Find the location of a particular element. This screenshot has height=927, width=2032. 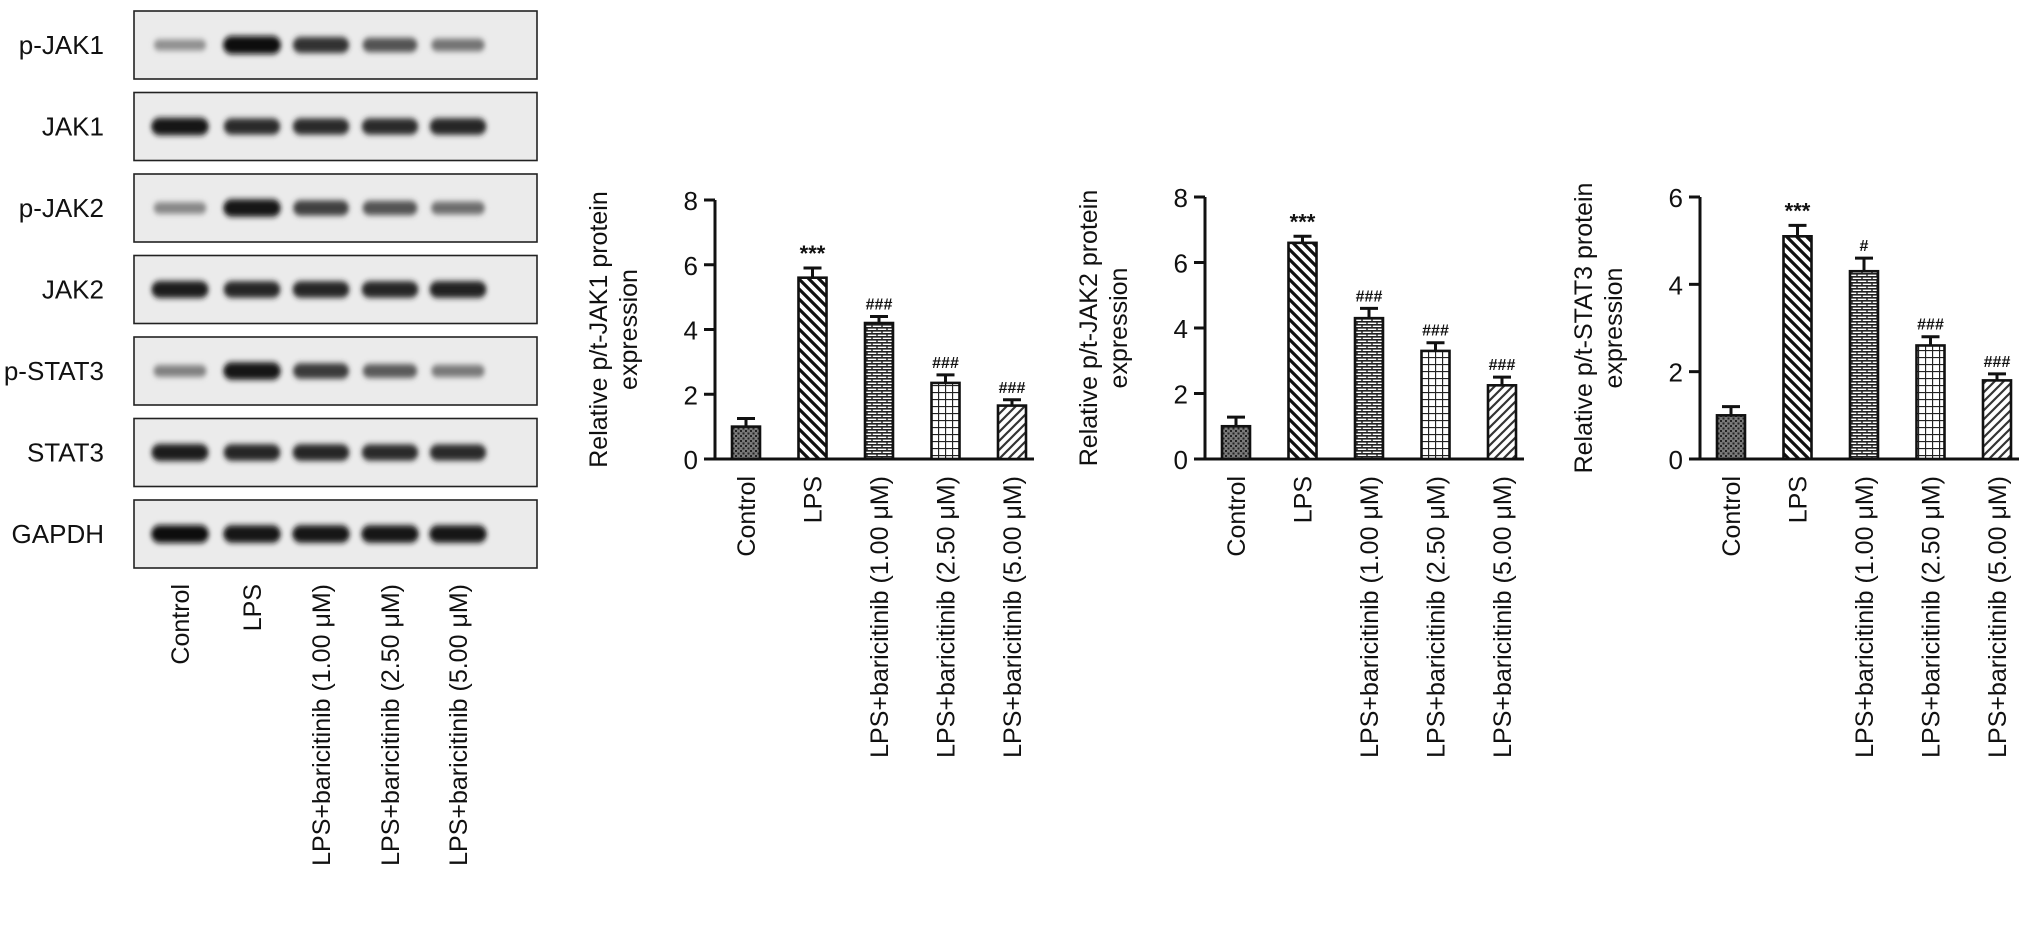

blot-row-stat3: STAT3 is located at coordinates (282, 452).